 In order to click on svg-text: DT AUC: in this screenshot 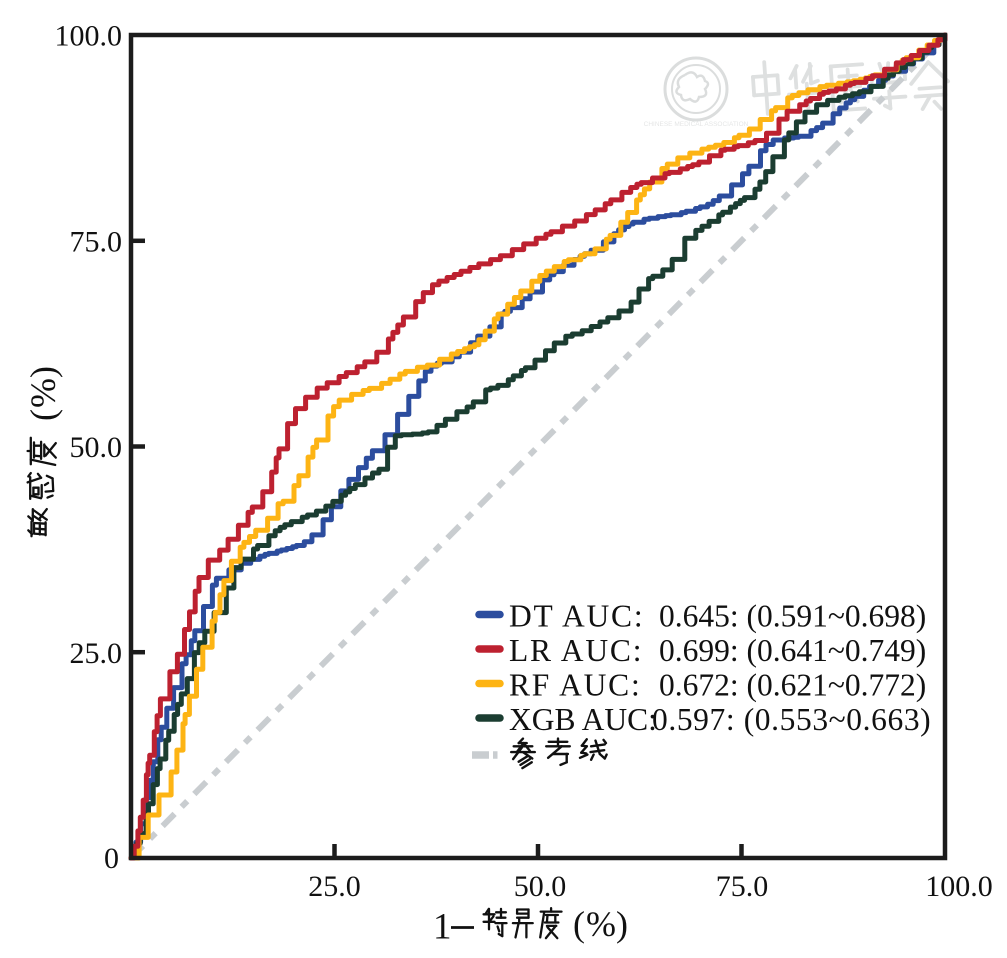, I will do `click(576, 616)`.